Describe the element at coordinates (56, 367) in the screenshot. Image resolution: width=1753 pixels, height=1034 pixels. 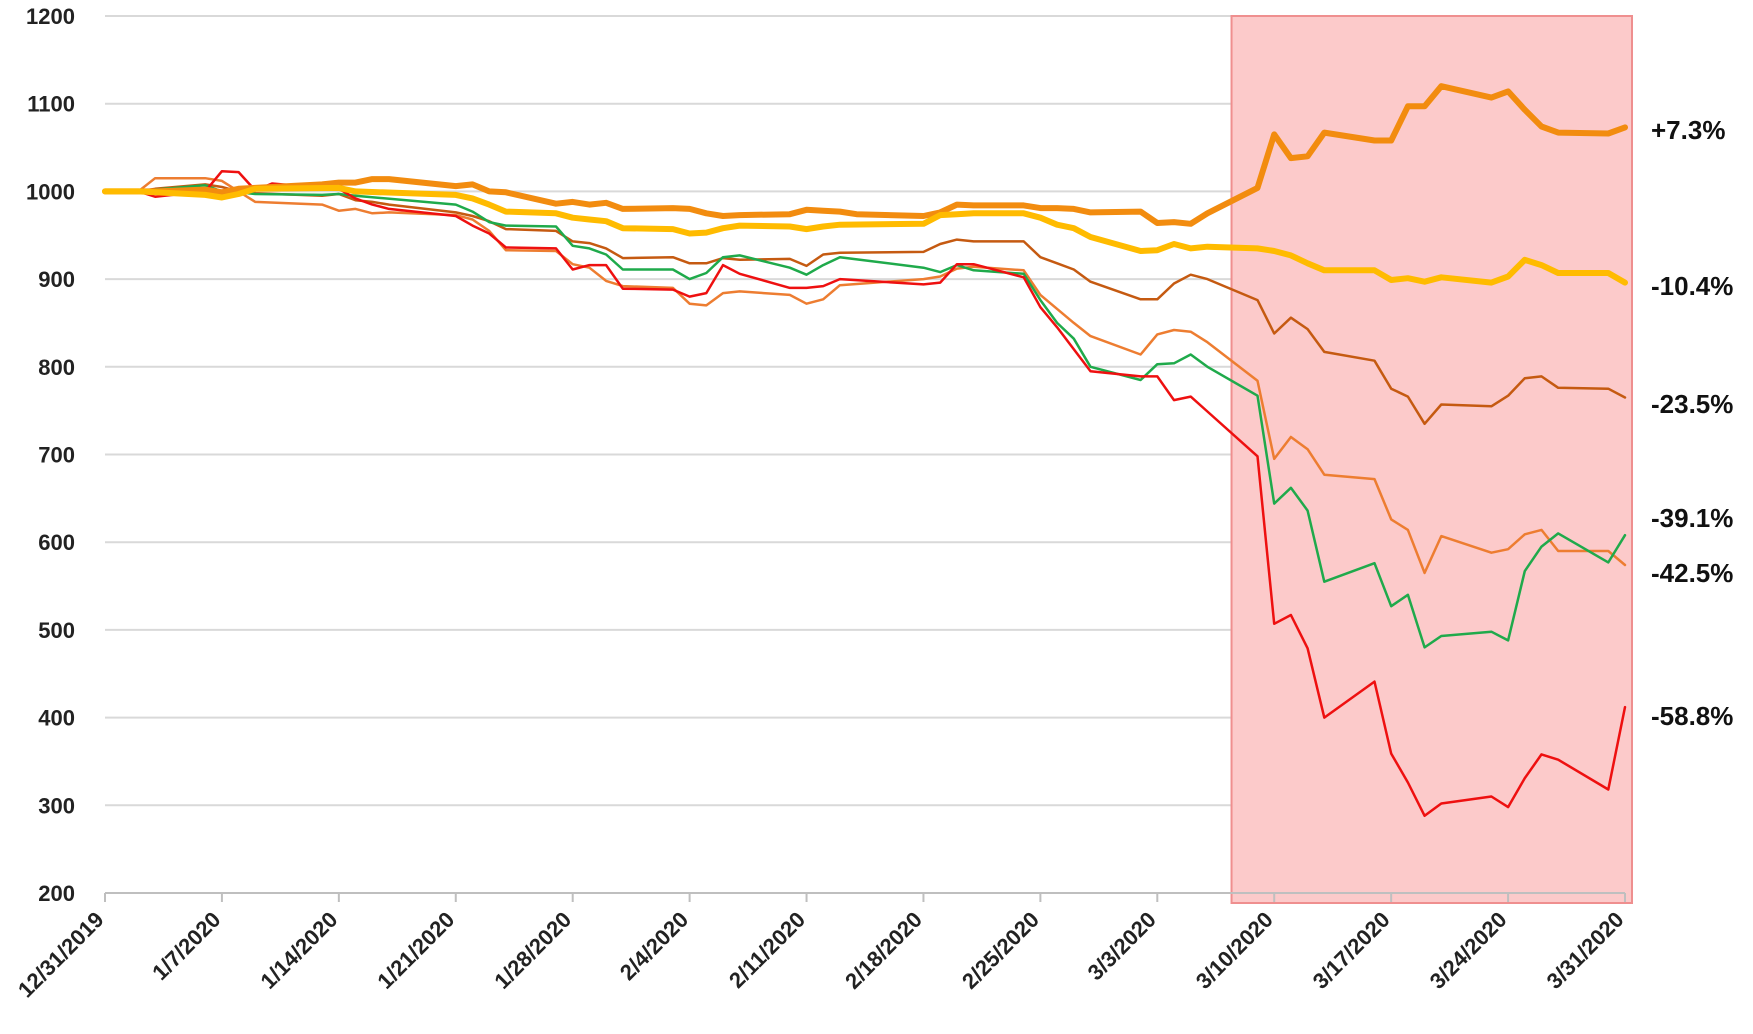
I see `y-tick-label: 800` at that location.